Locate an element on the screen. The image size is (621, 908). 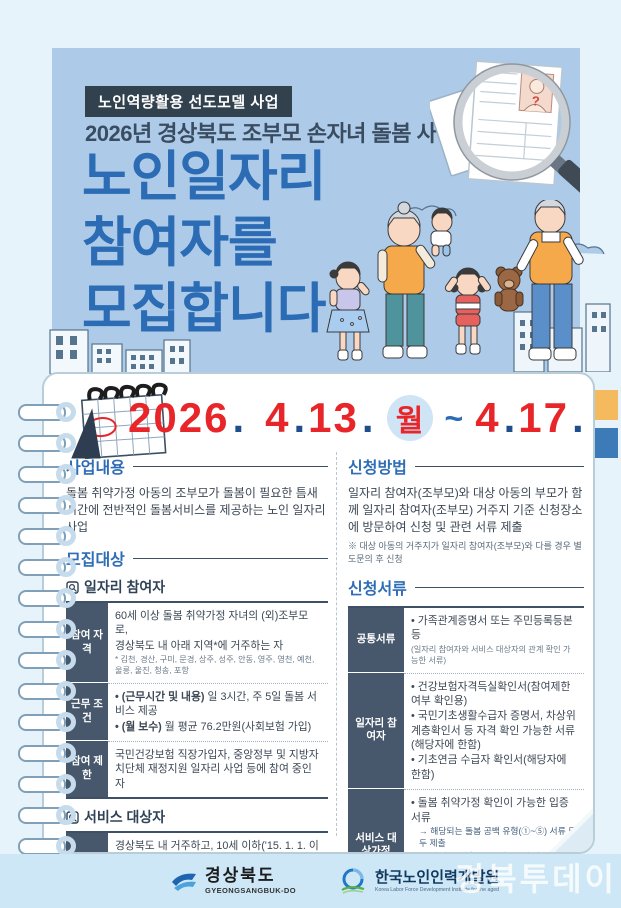
service-target-subheading: 서비스 대상자 is located at coordinates (197, 817).